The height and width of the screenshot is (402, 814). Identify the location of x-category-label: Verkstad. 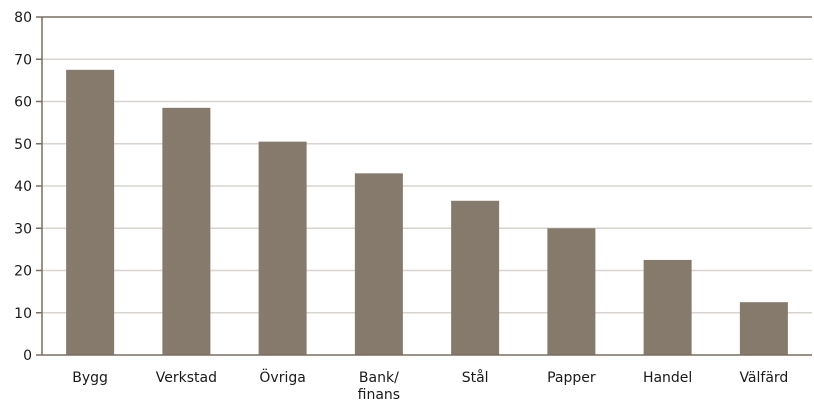
(186, 378).